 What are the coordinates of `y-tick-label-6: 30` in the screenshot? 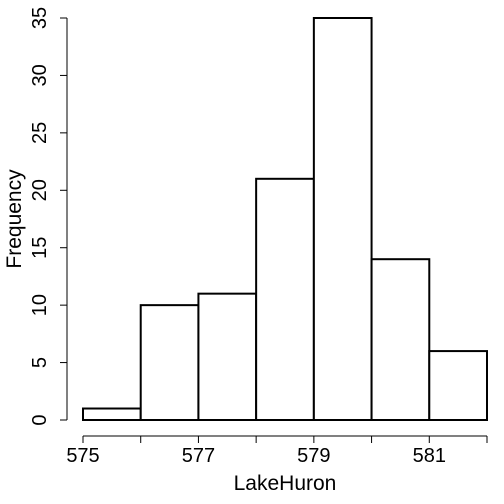 It's located at (40, 75).